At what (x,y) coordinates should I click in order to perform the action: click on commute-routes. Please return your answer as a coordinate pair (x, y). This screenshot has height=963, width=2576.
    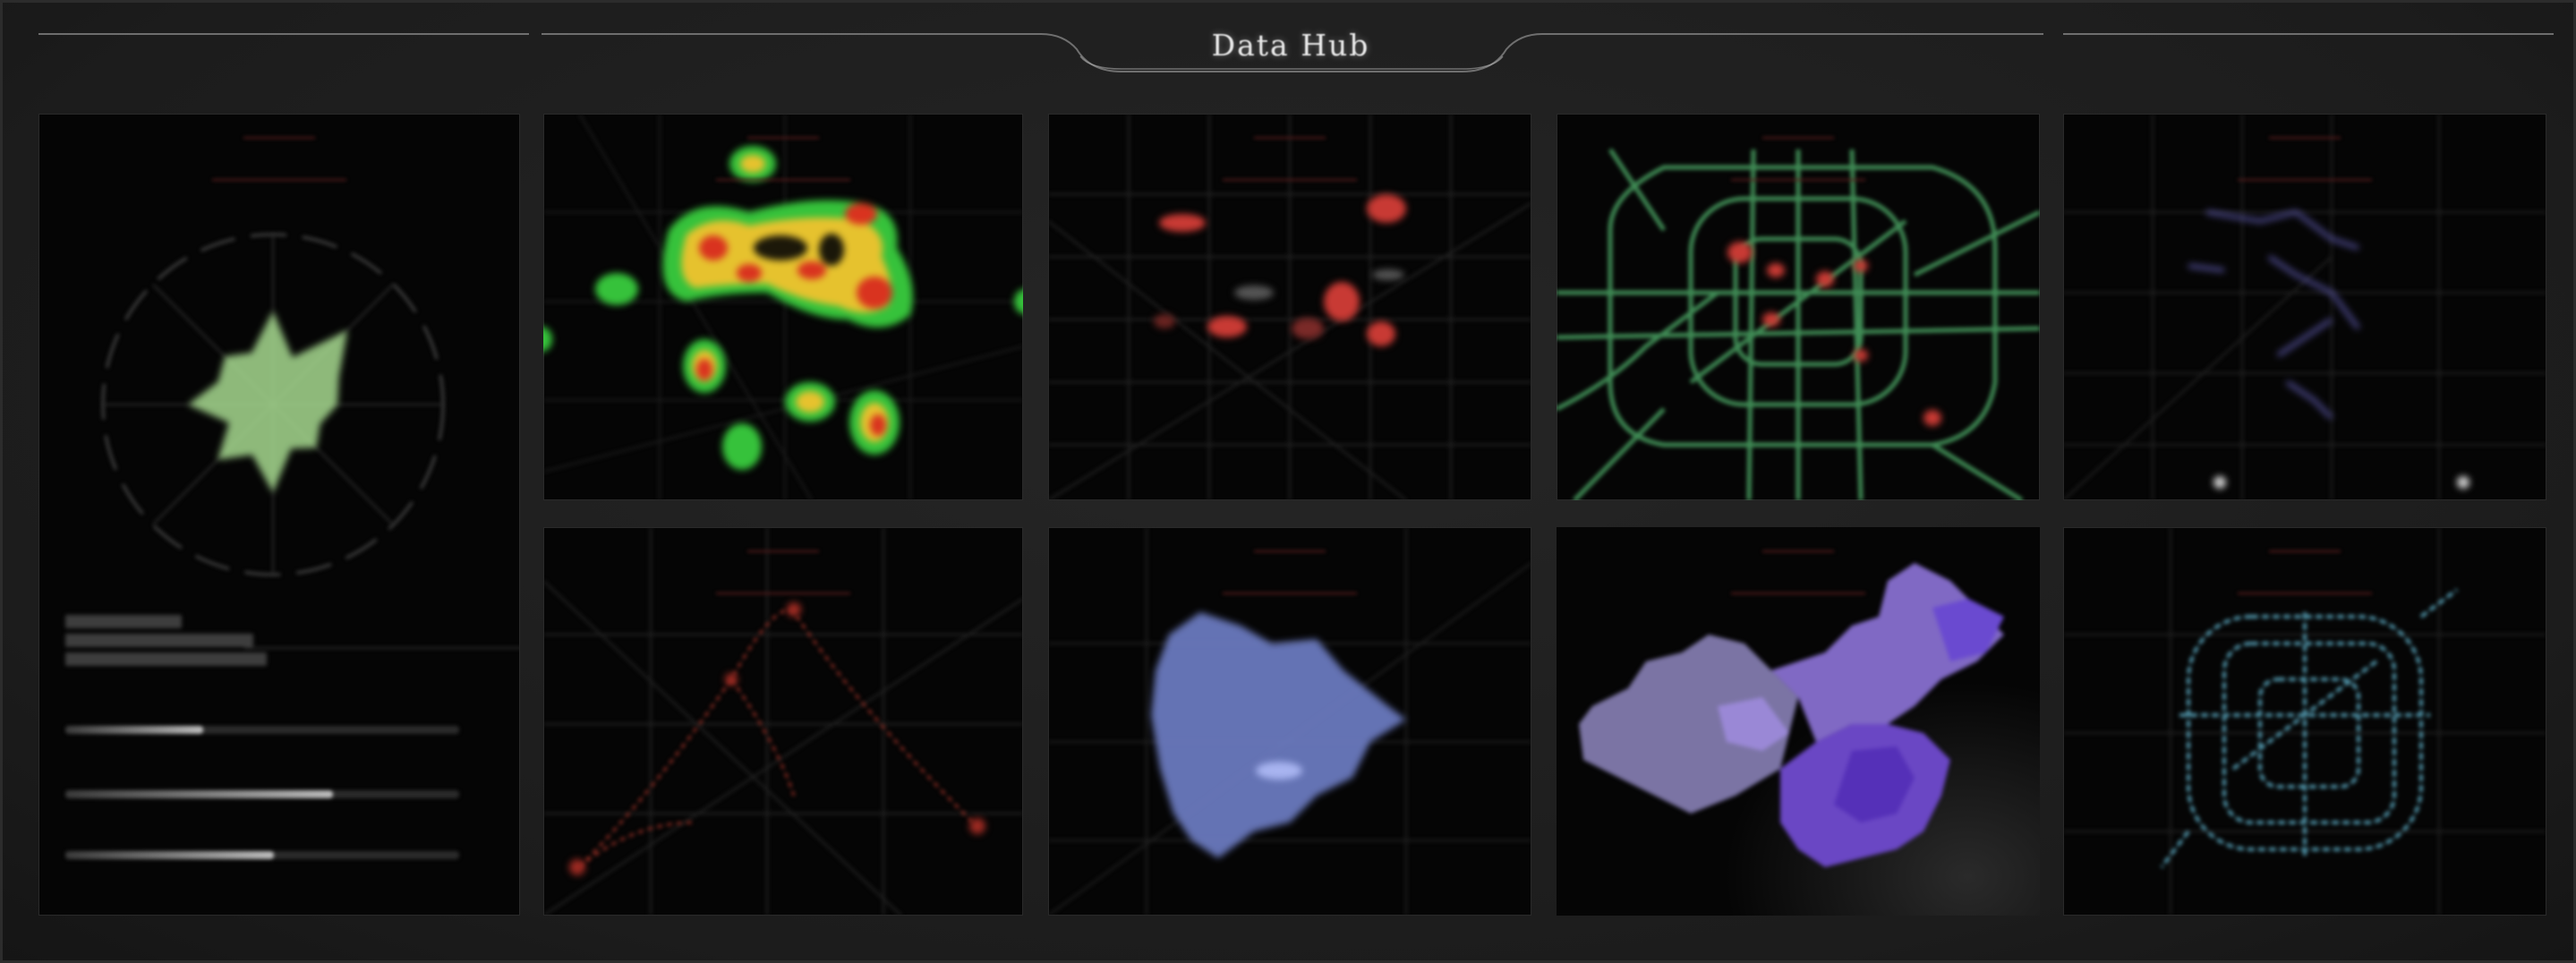
    Looking at the image, I should click on (776, 739).